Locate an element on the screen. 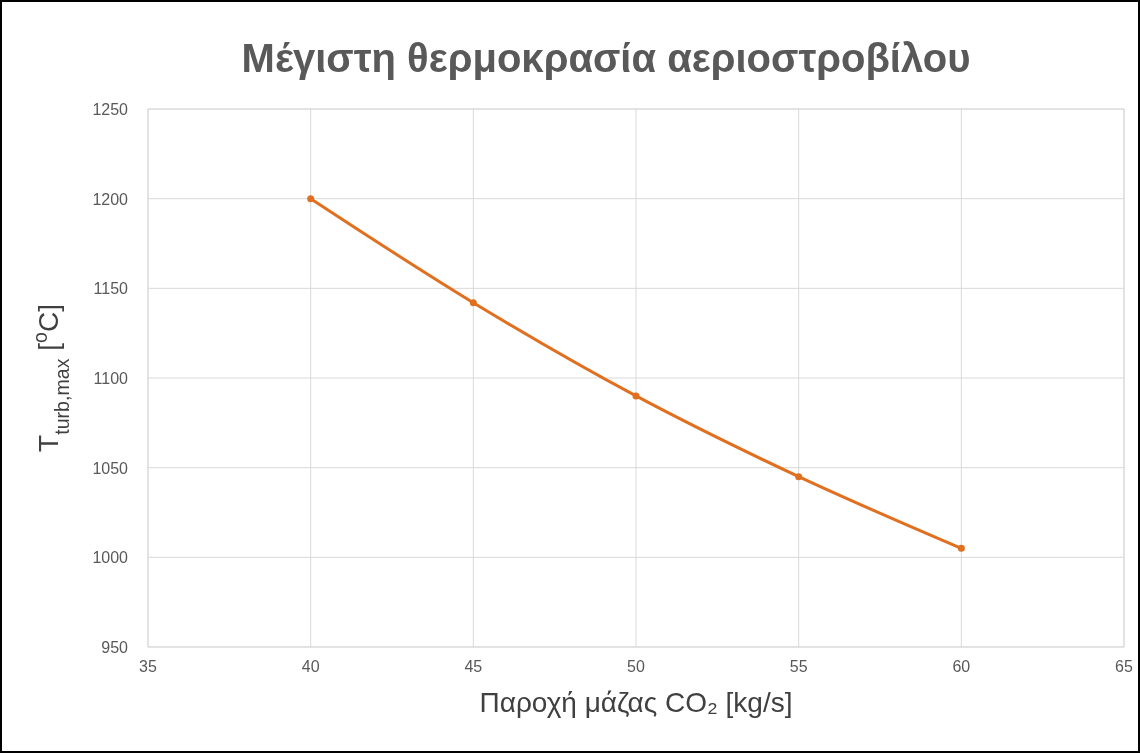 The image size is (1140, 753). x-tick-label: 40 is located at coordinates (310, 666).